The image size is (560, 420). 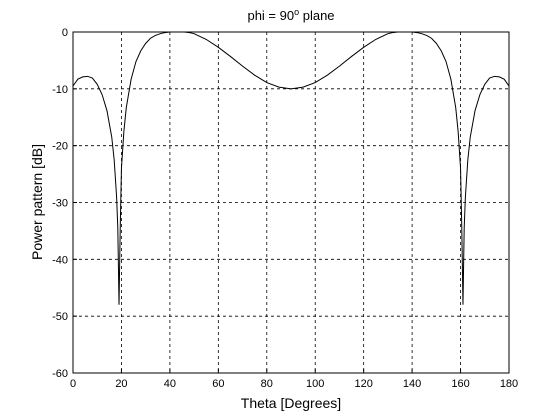 I want to click on x-tick-label: 60, so click(x=218, y=384).